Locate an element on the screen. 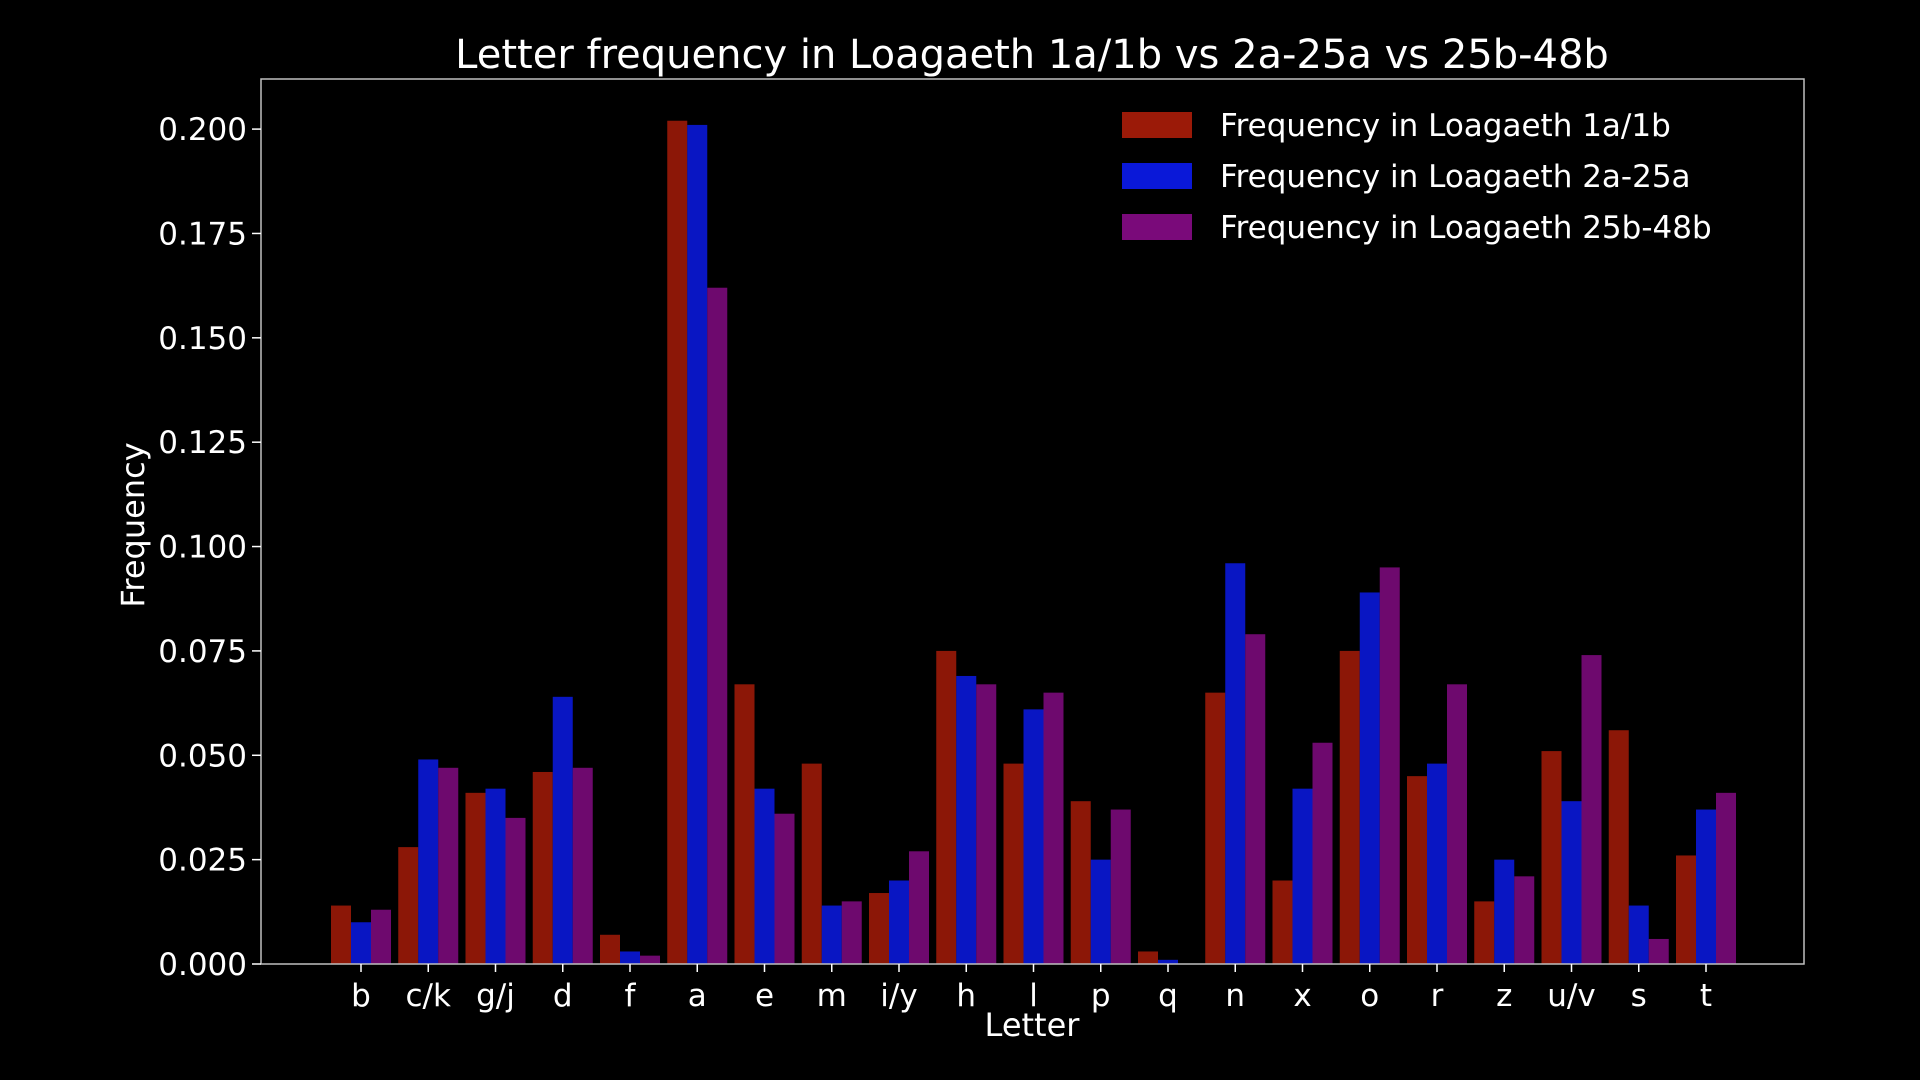 Image resolution: width=1920 pixels, height=1080 pixels. x-tick-label: a is located at coordinates (697, 996).